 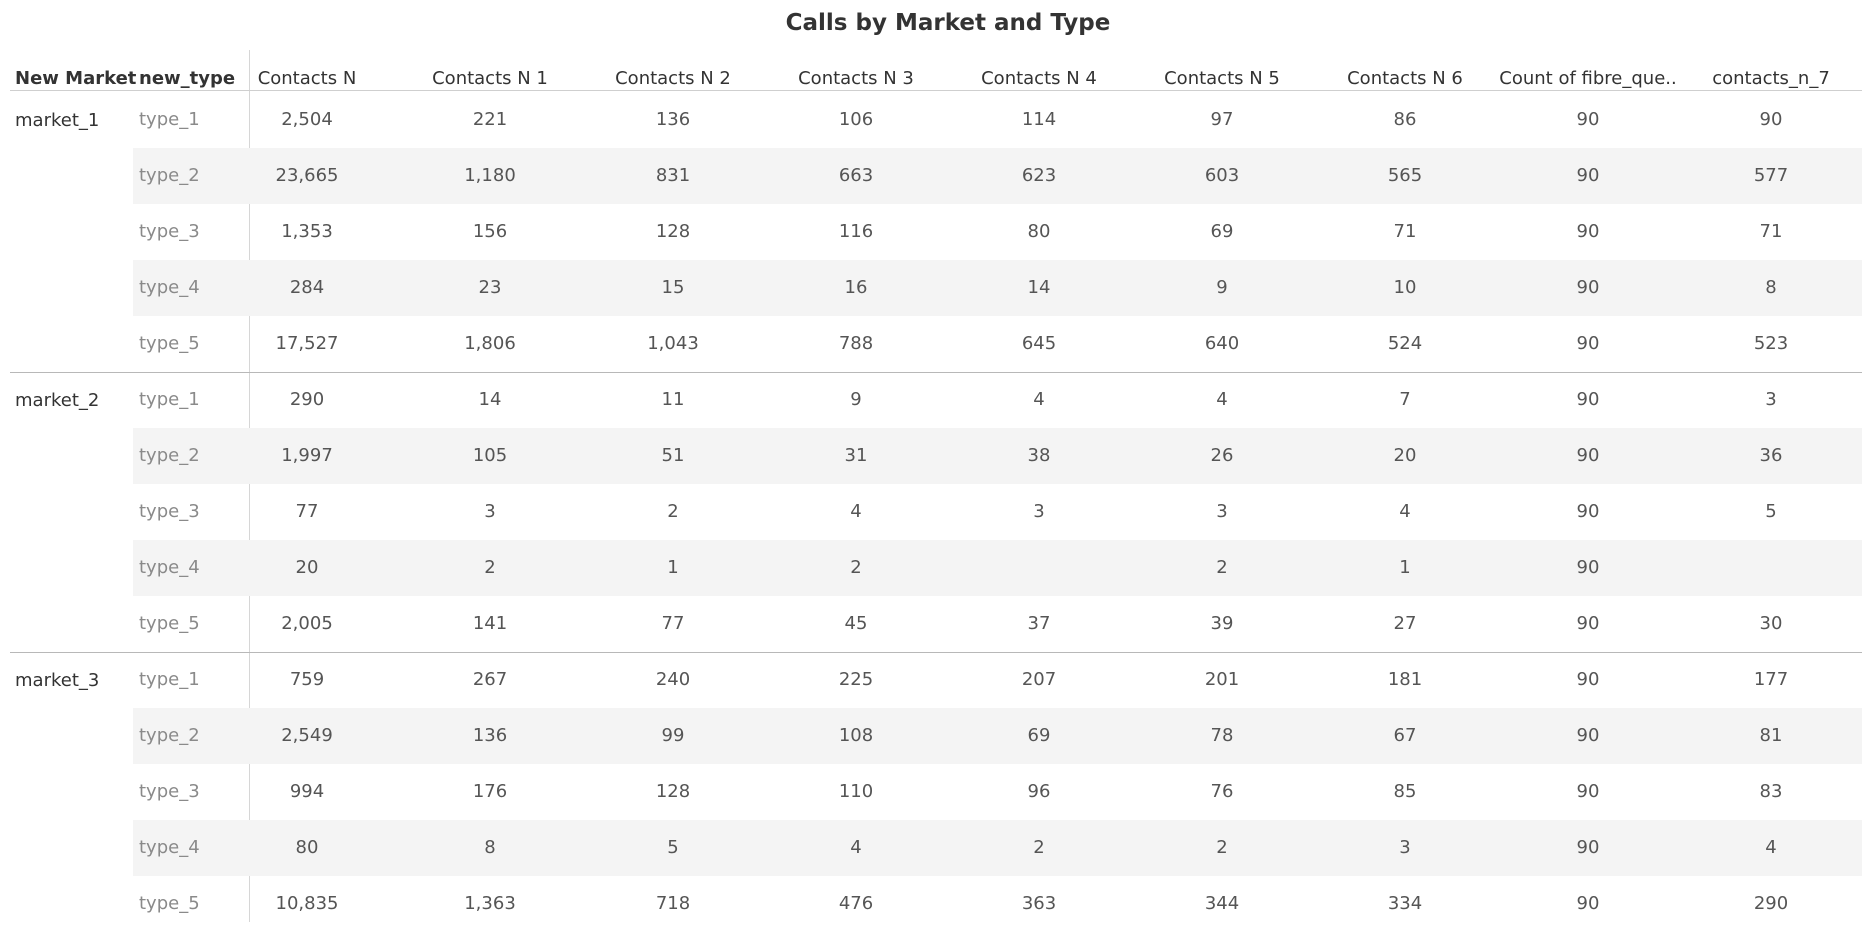 I want to click on table-cell: 788, so click(x=856, y=343).